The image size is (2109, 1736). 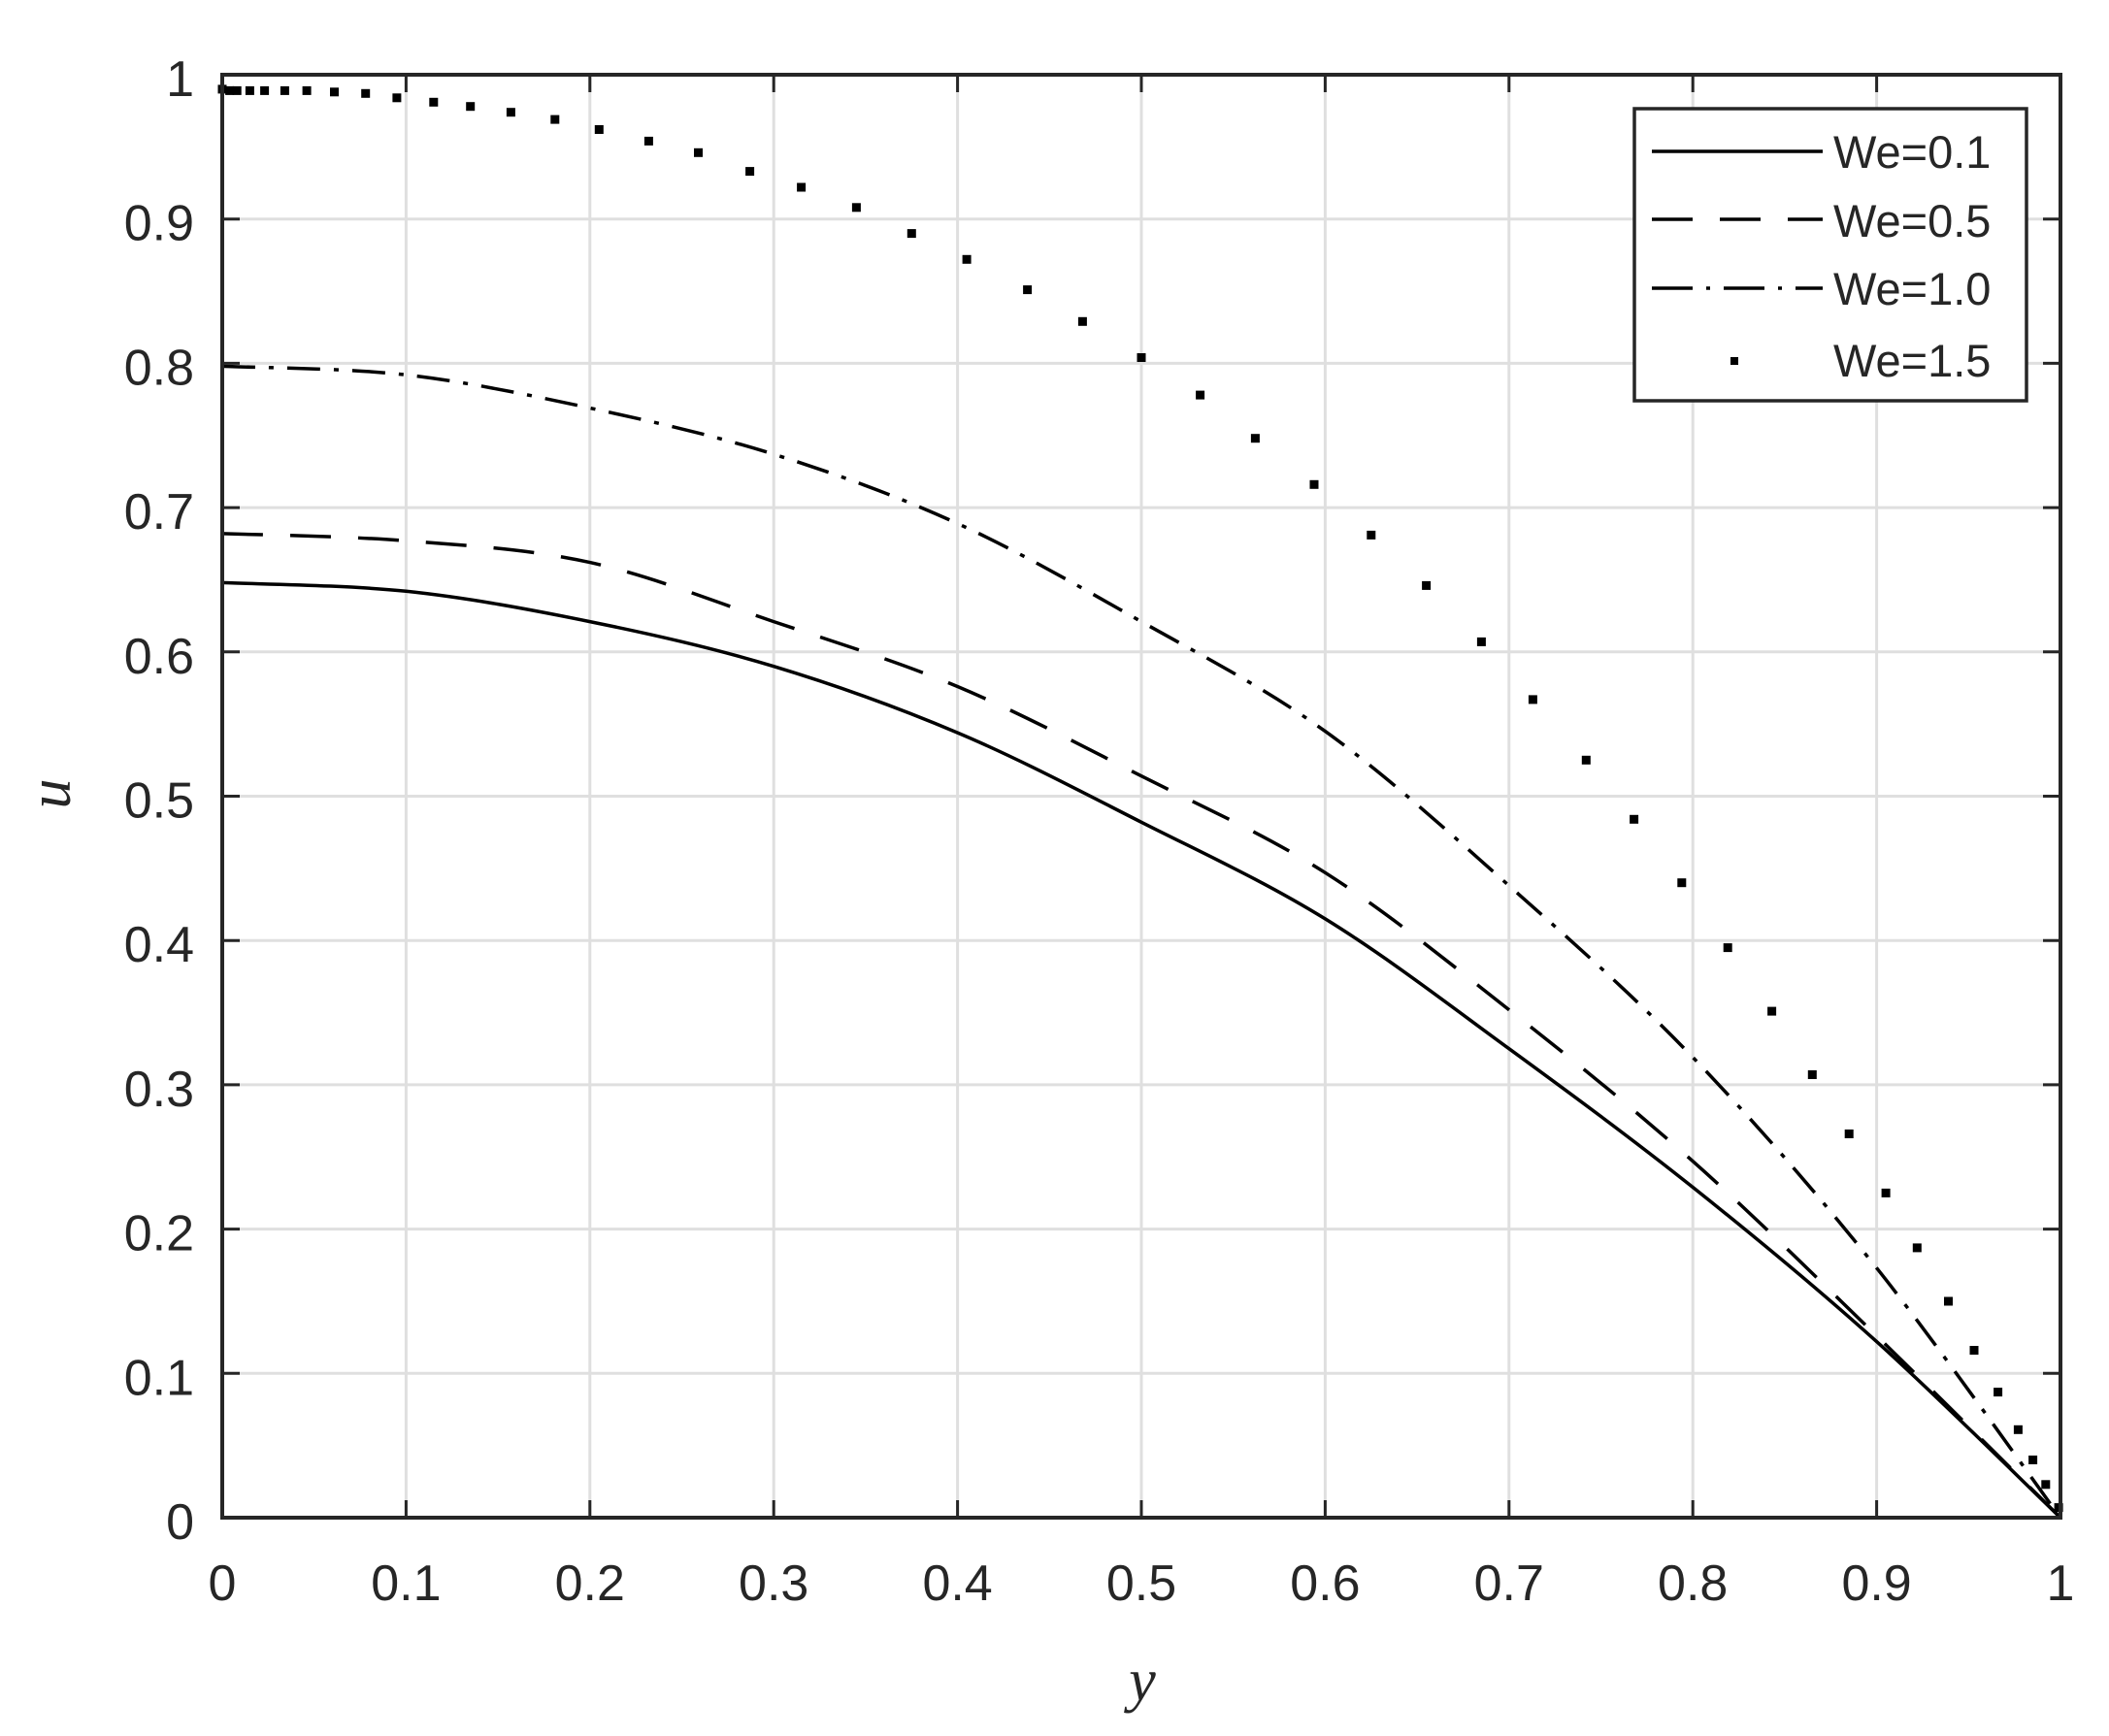 I want to click on legend: We=0.1 We=0.5 We=1.0 We=1.5, so click(x=1830, y=255).